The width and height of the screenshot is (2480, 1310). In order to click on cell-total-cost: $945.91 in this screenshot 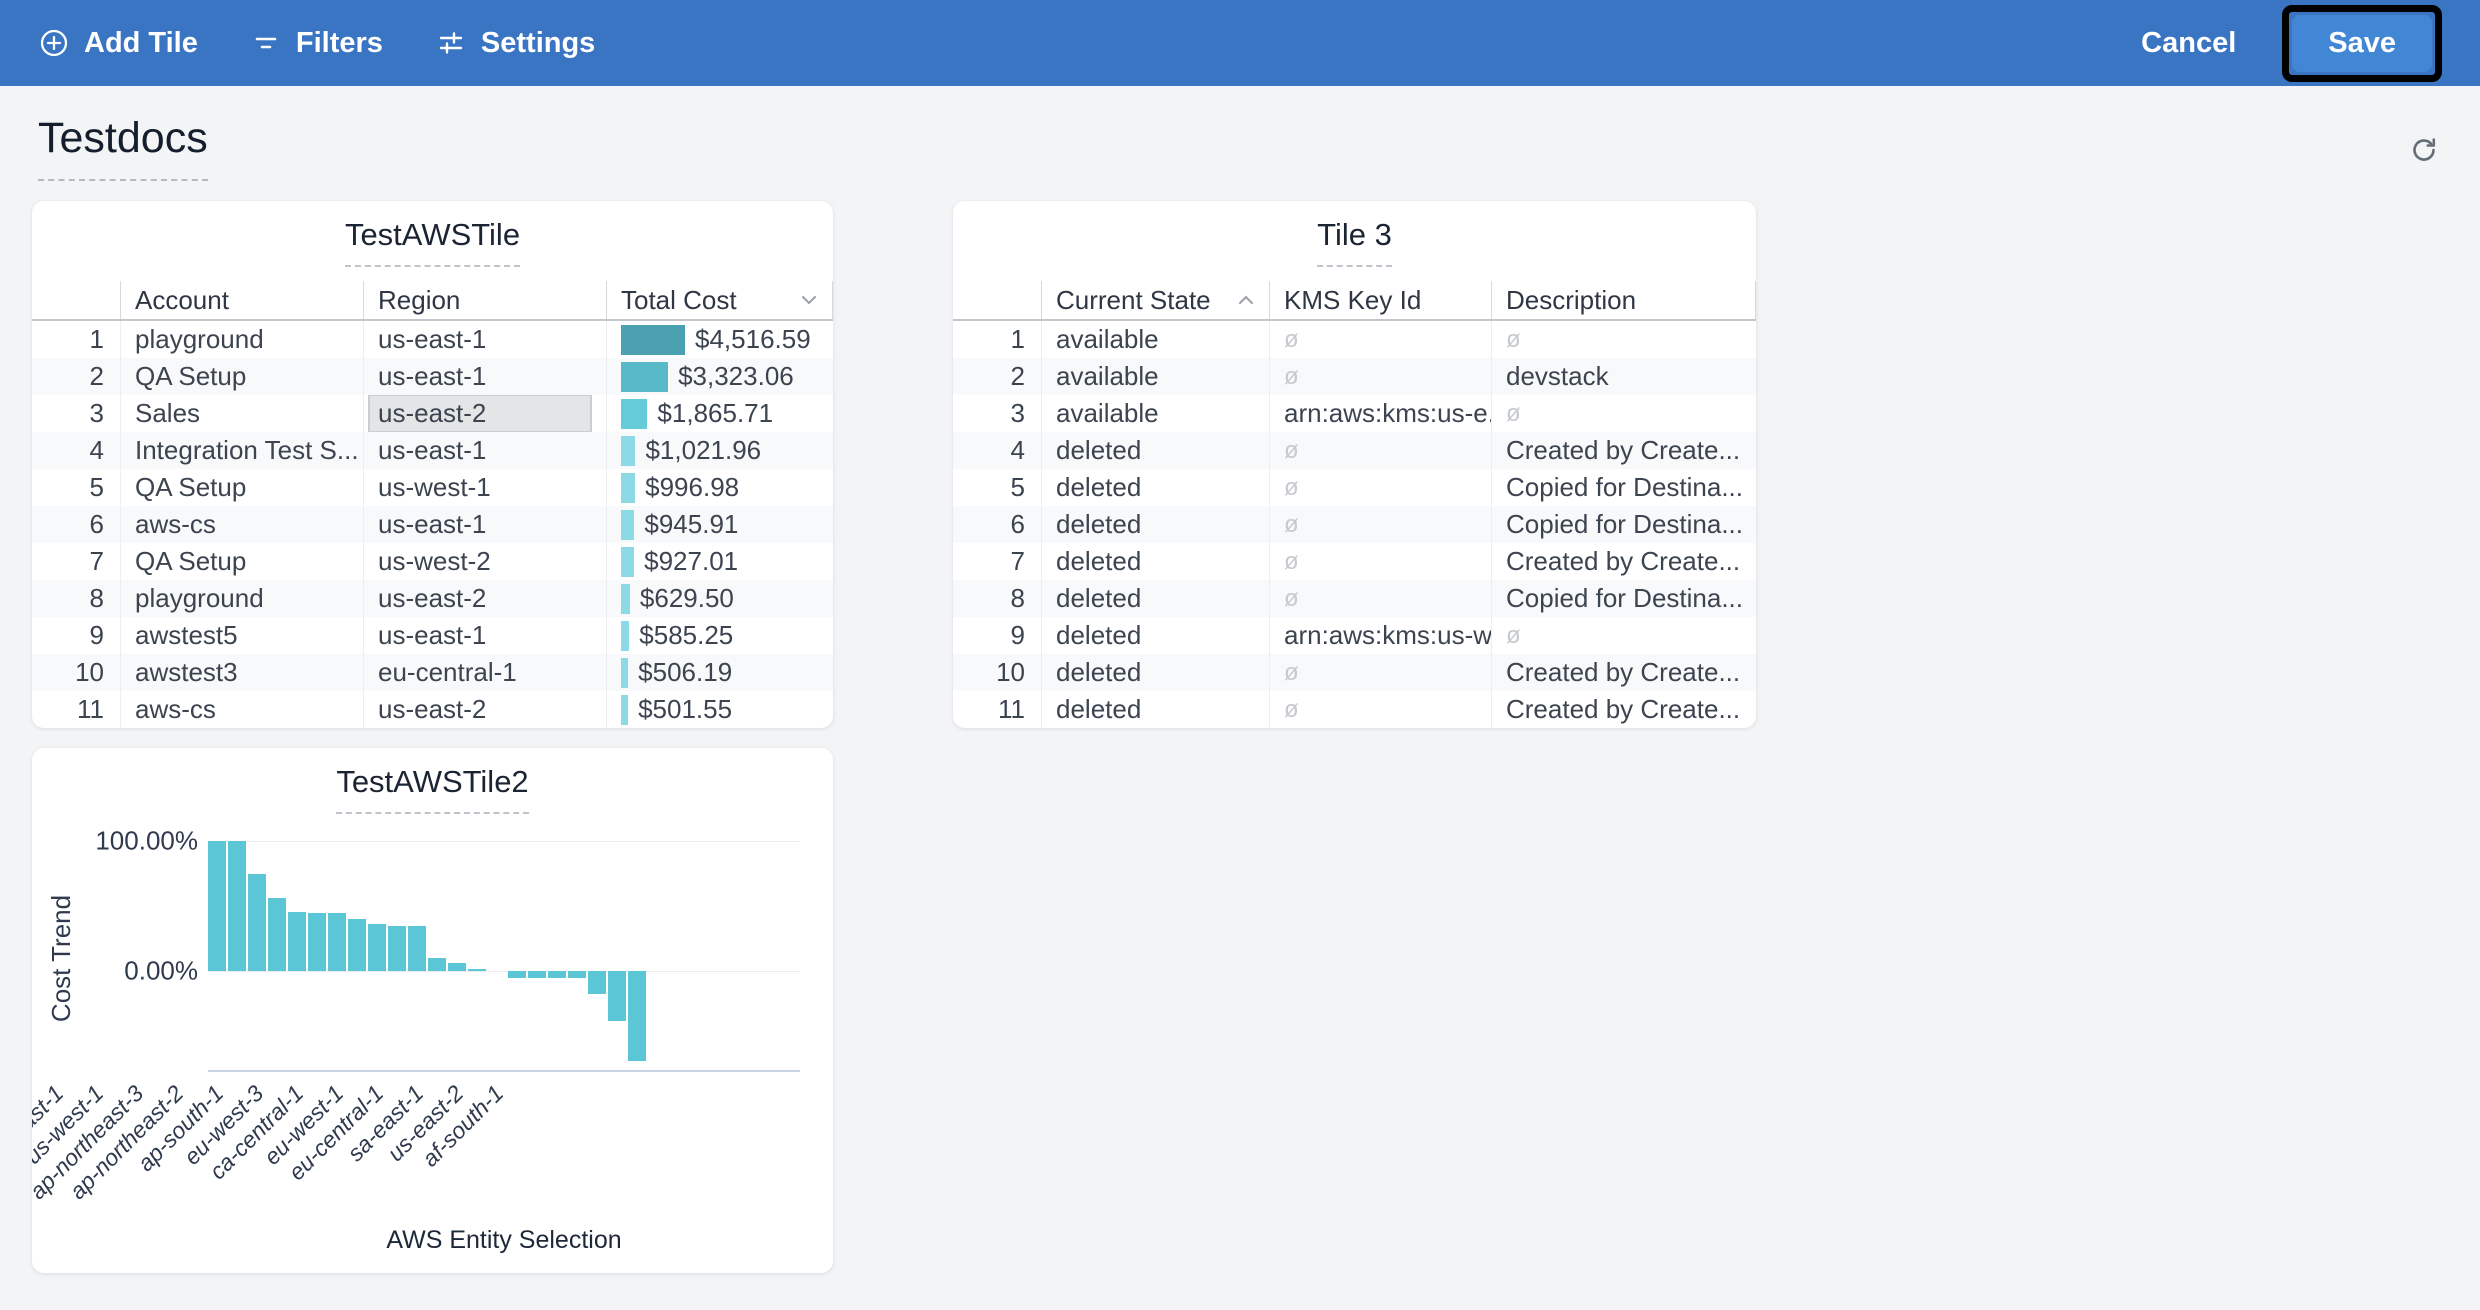, I will do `click(719, 524)`.